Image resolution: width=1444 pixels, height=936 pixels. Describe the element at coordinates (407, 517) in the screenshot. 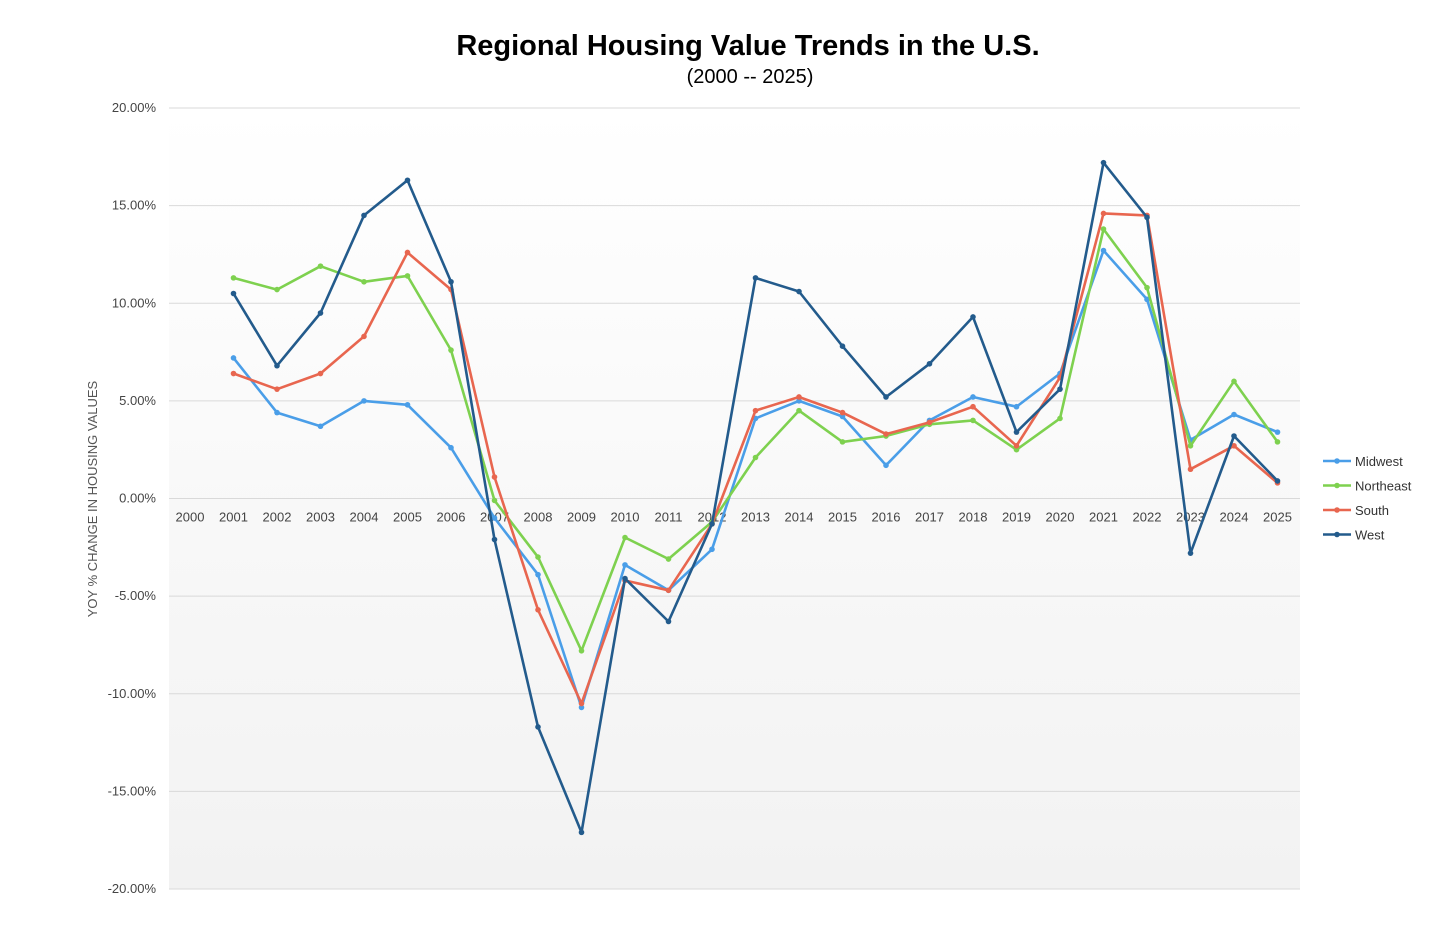

I see `x-tick-label: 2005` at that location.